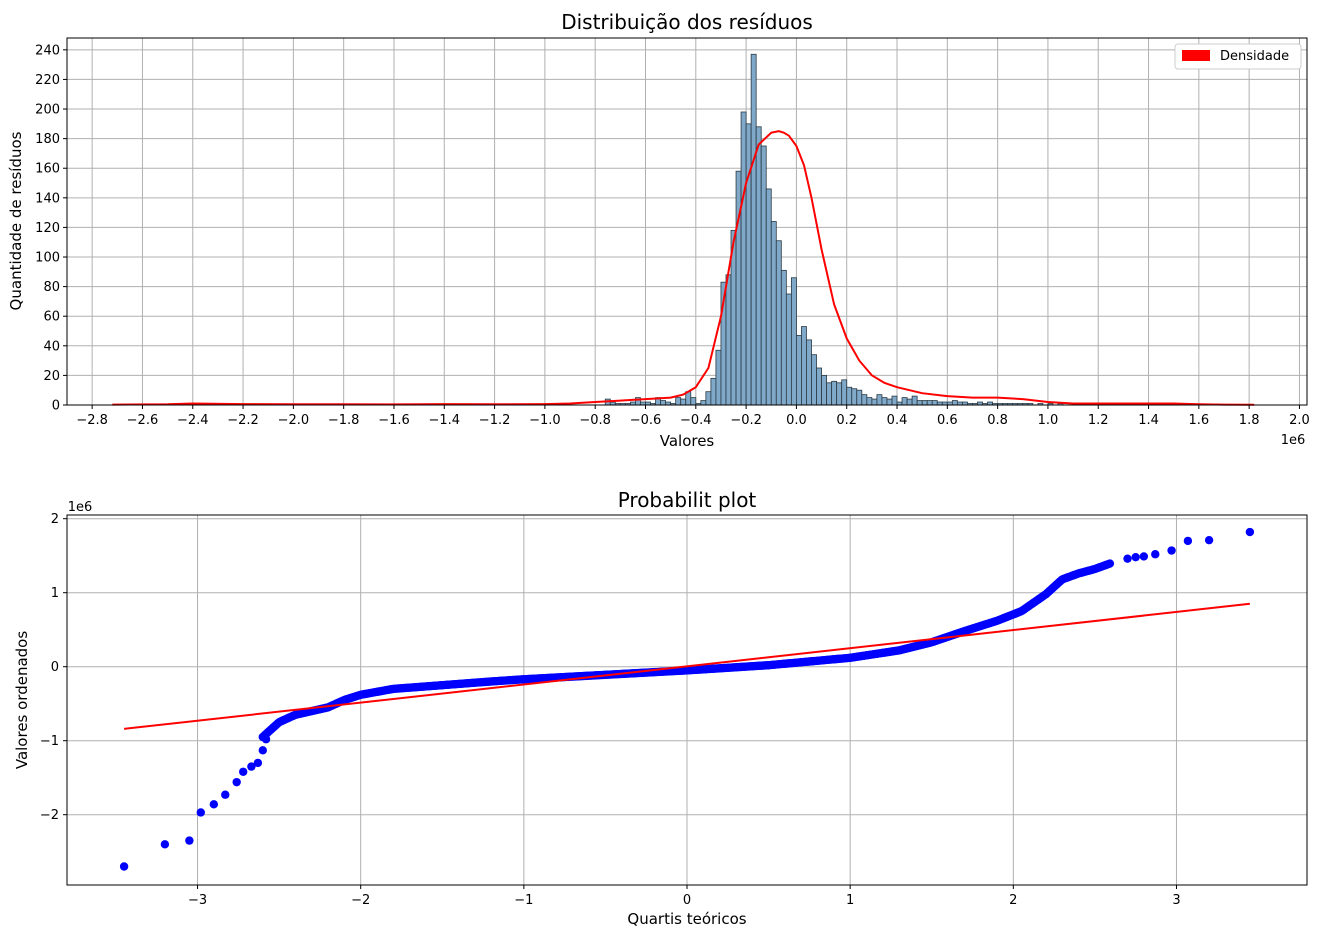 The width and height of the screenshot is (1317, 938). Describe the element at coordinates (49, 741) in the screenshot. I see `probability-y-tick-label: −1` at that location.